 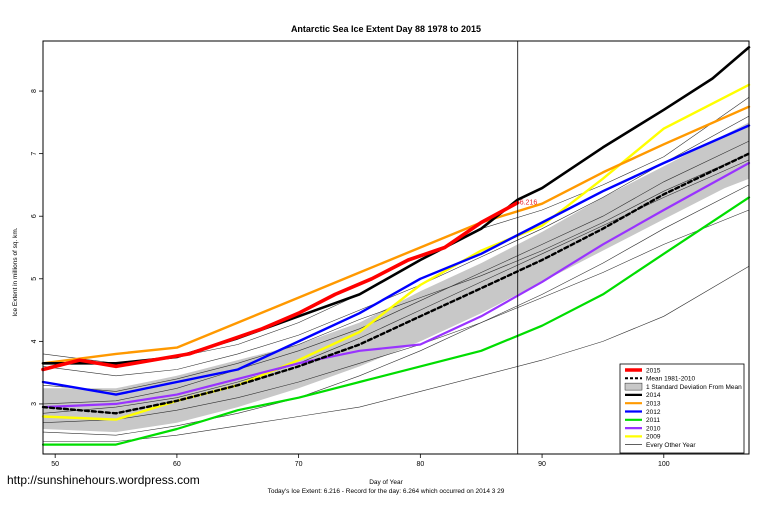 What do you see at coordinates (653, 420) in the screenshot?
I see `legend-label: 2011` at bounding box center [653, 420].